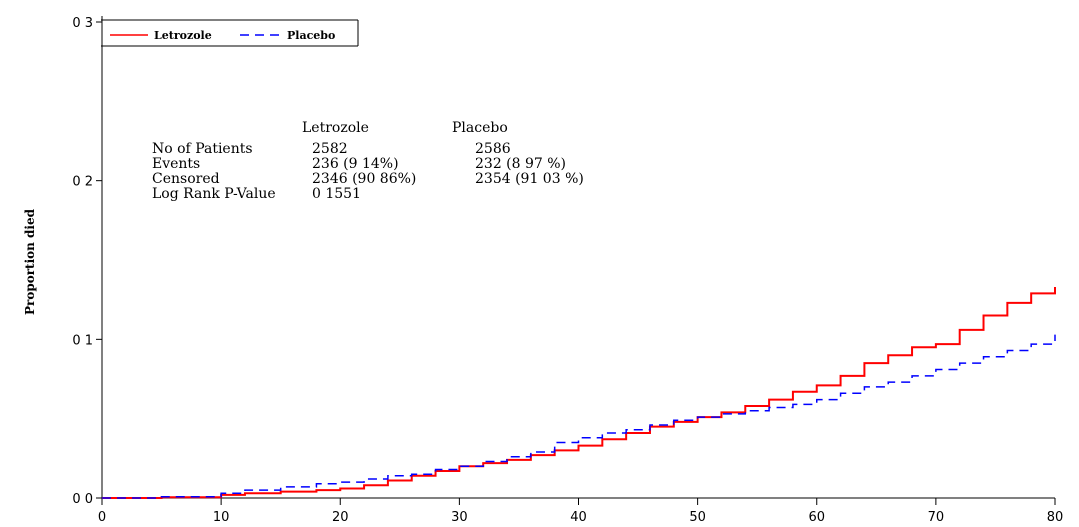 The height and width of the screenshot is (527, 1079). What do you see at coordinates (82, 499) in the screenshot?
I see `y-tick-label: 0 0` at bounding box center [82, 499].